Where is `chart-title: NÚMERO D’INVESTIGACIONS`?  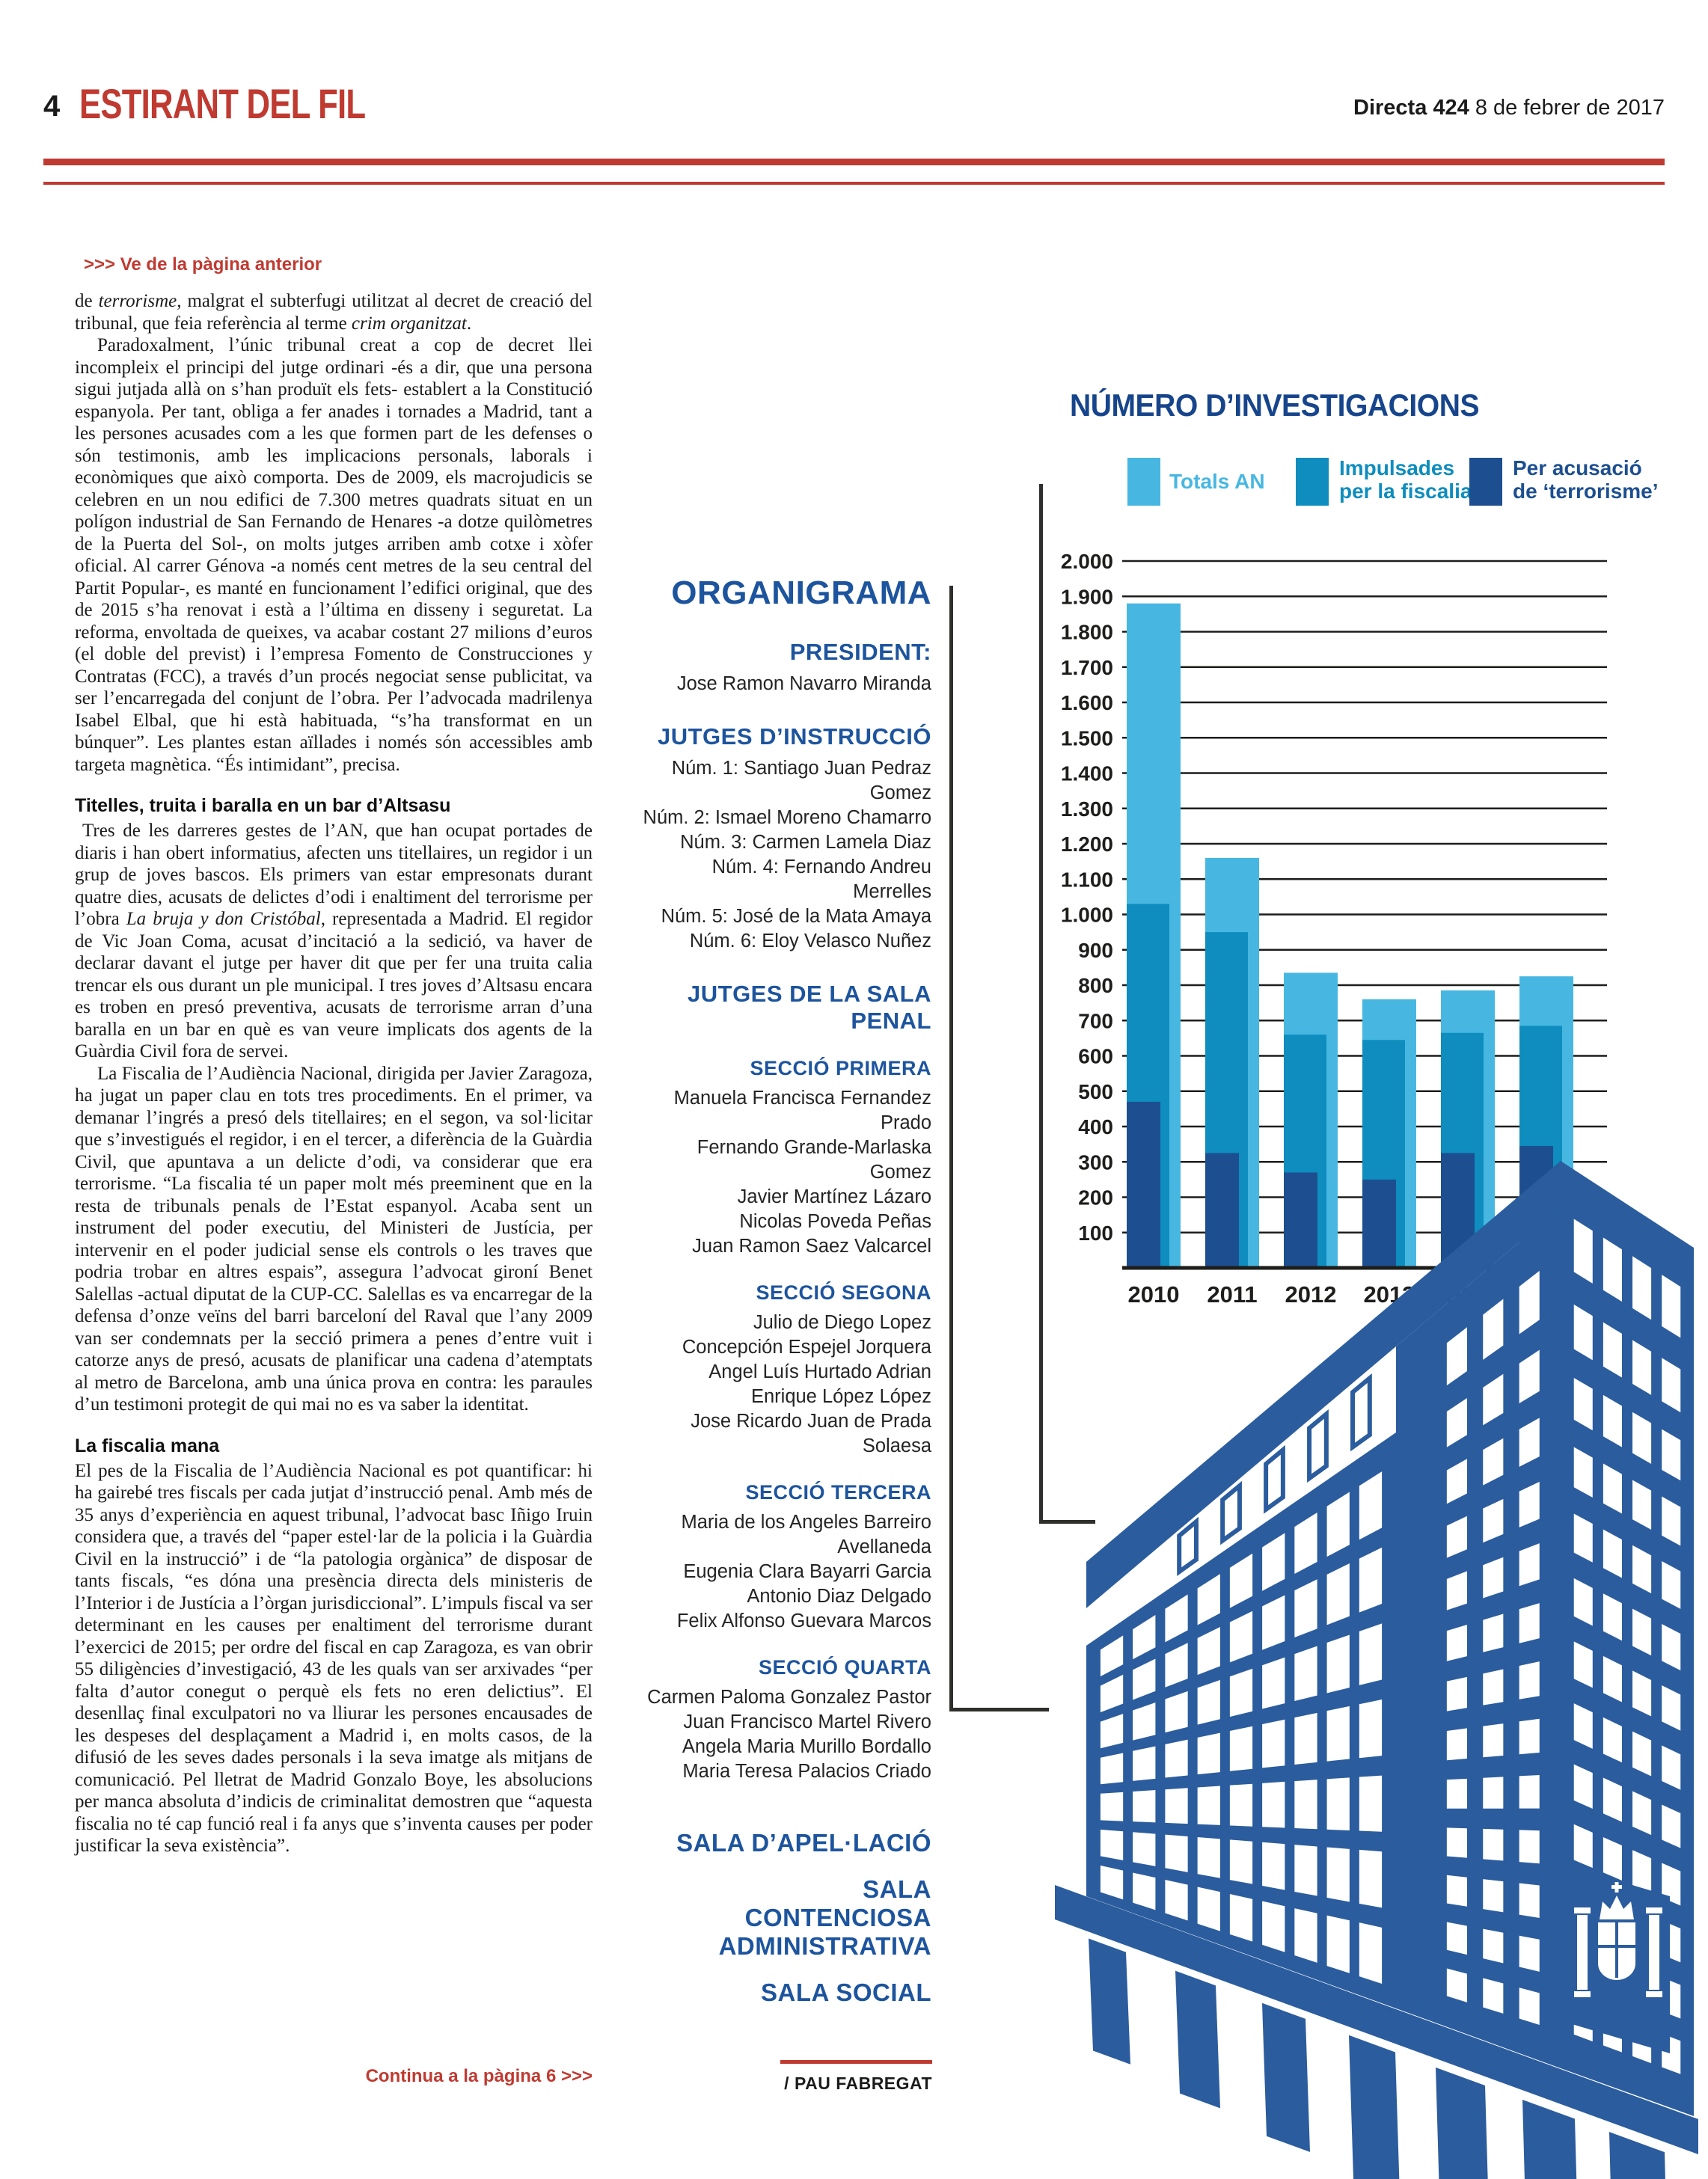 chart-title: NÚMERO D’INVESTIGACIONS is located at coordinates (1275, 405).